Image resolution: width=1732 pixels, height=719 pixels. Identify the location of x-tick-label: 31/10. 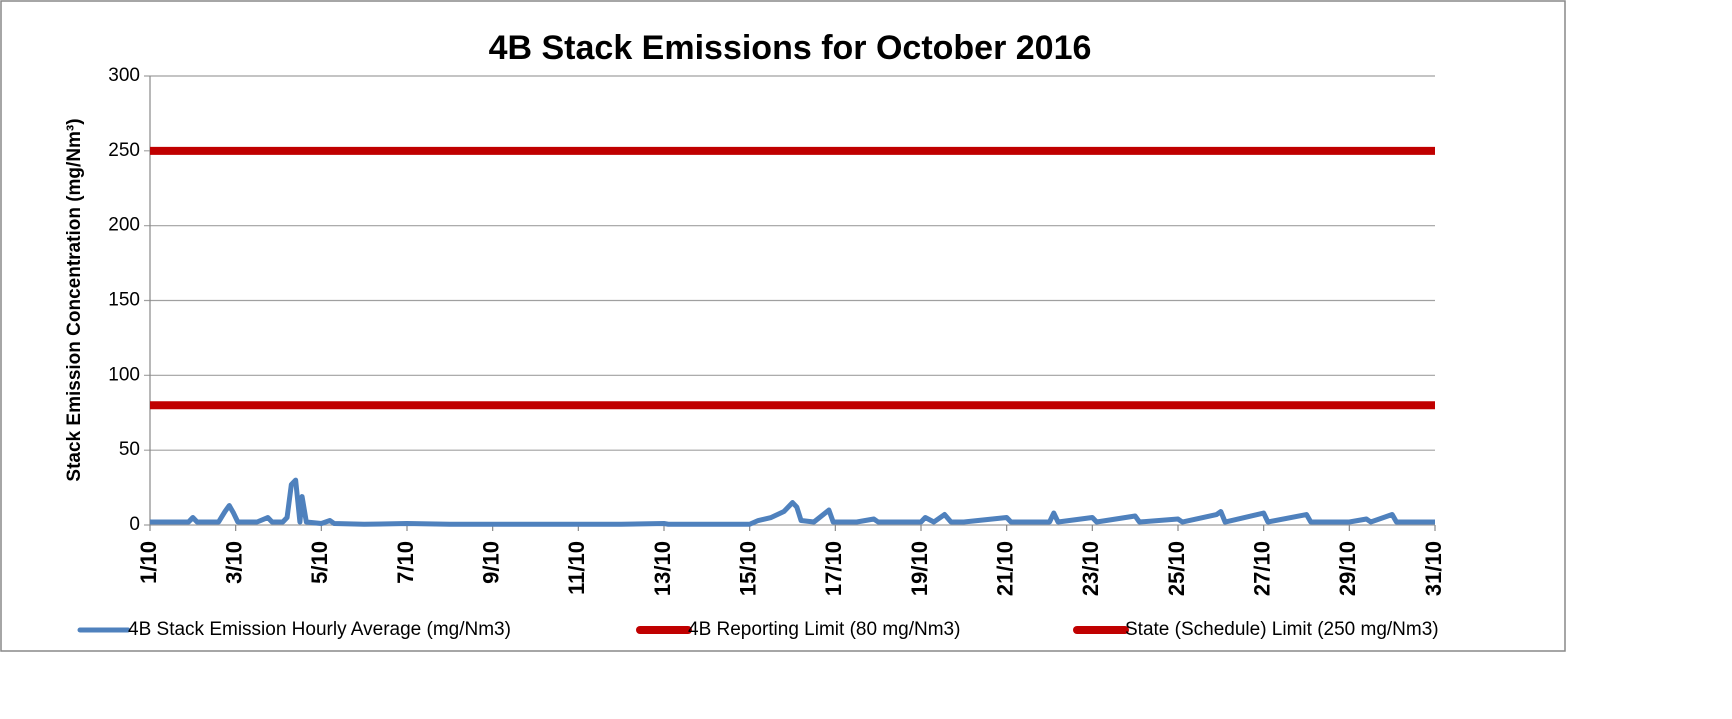
(1433, 568).